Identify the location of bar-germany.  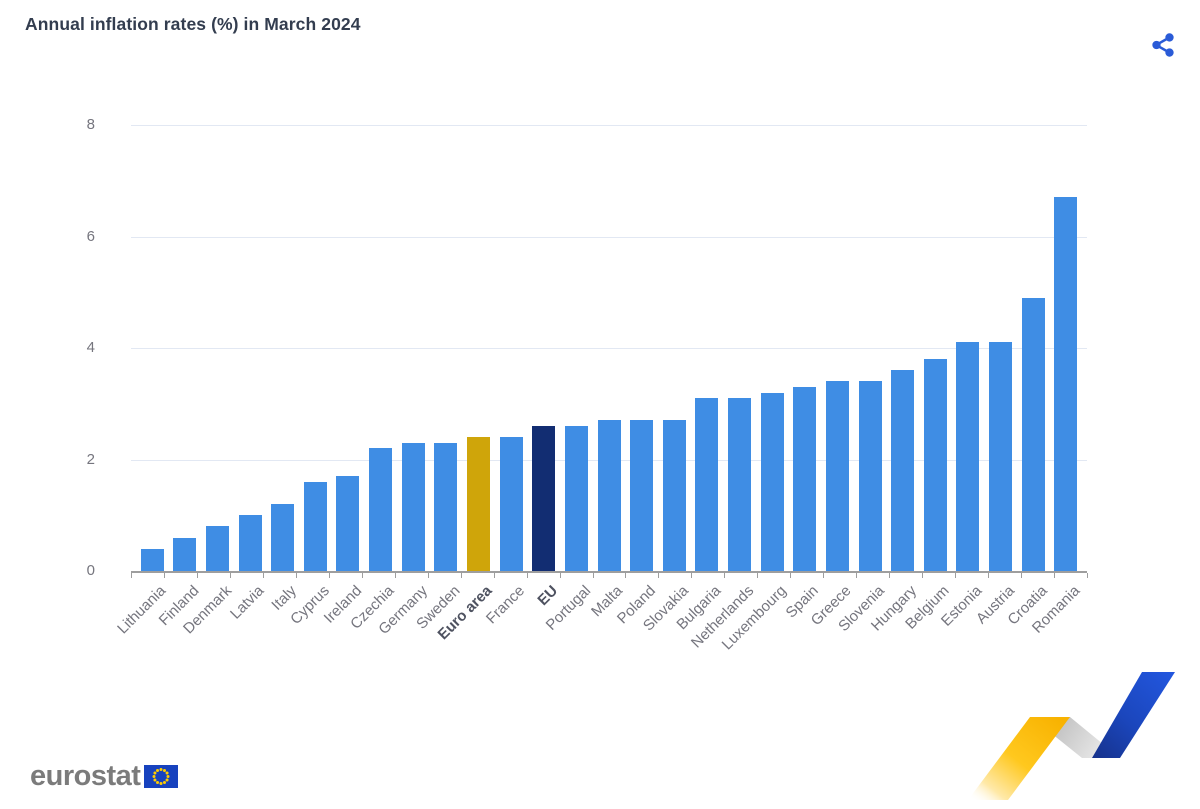
(413, 506).